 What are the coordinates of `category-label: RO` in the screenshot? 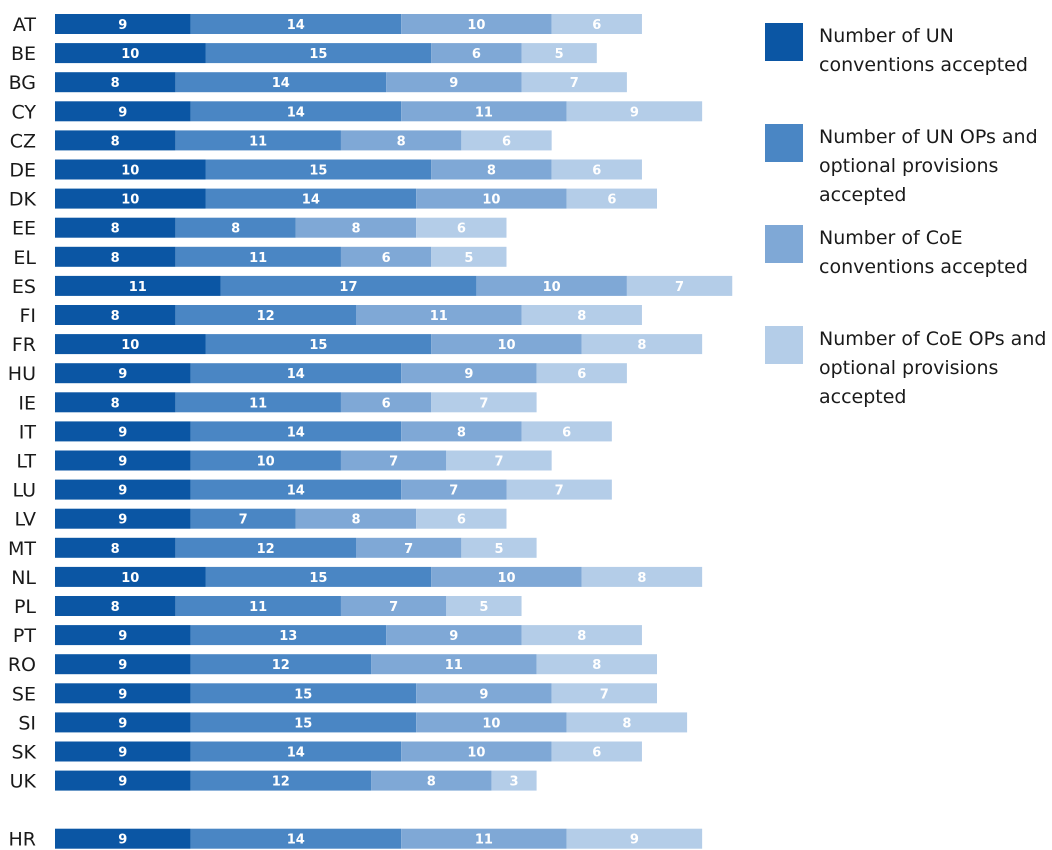 It's located at (22, 665).